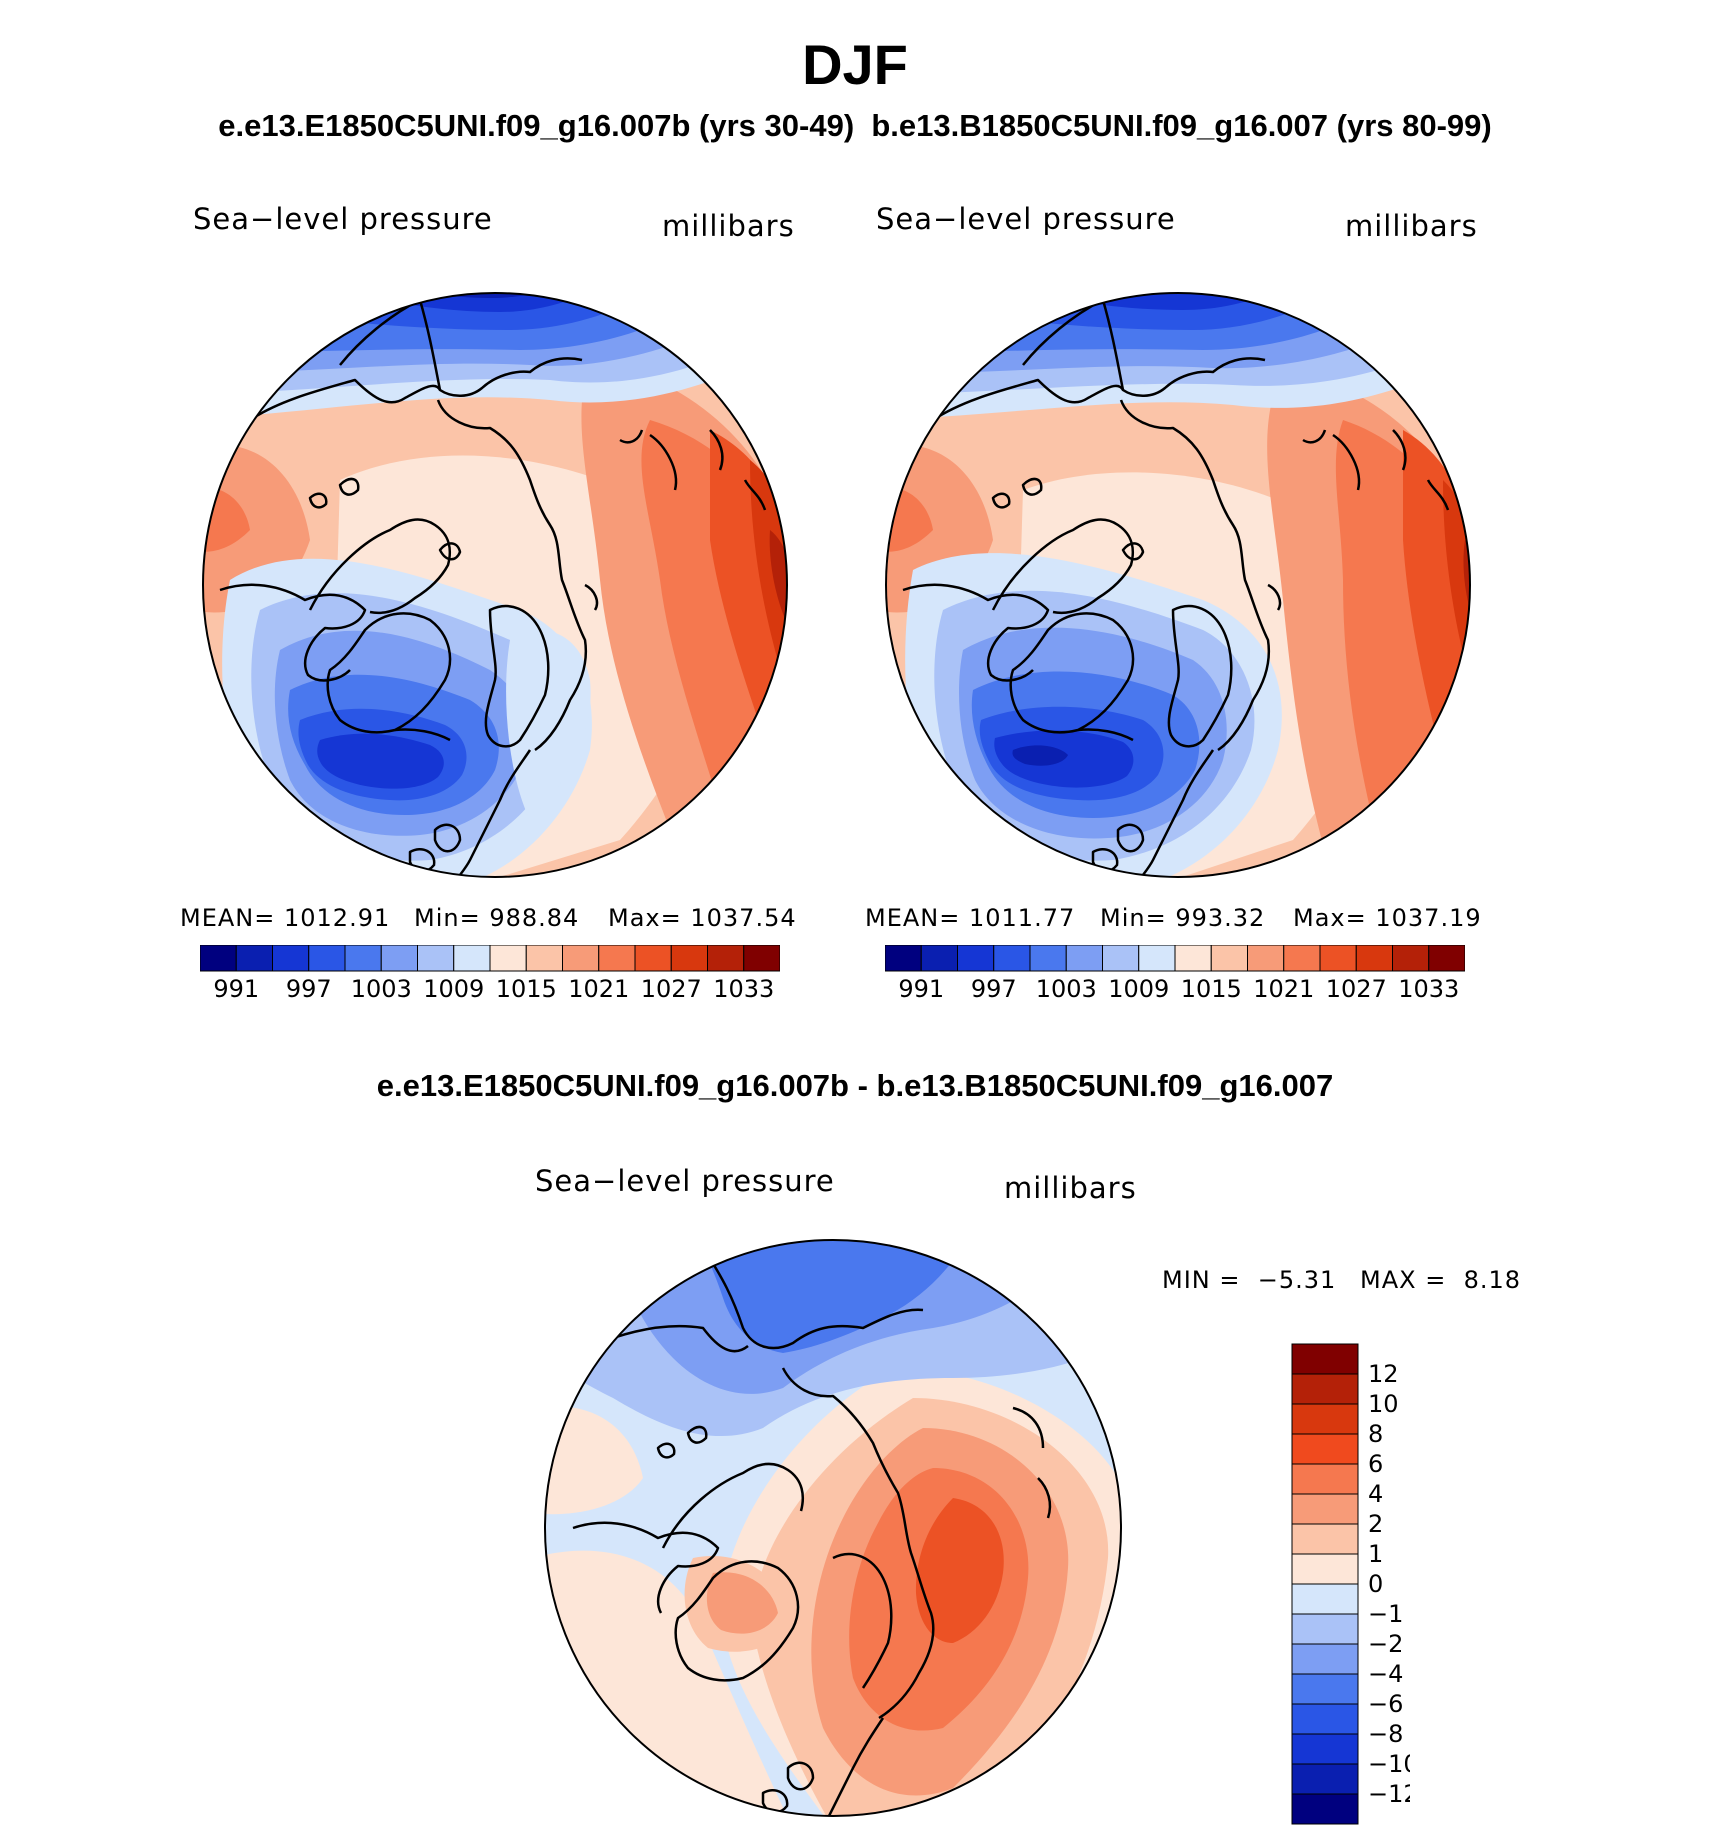 Image resolution: width=1710 pixels, height=1839 pixels. What do you see at coordinates (1375, 1494) in the screenshot?
I see `colorbar-tick-label: 4` at bounding box center [1375, 1494].